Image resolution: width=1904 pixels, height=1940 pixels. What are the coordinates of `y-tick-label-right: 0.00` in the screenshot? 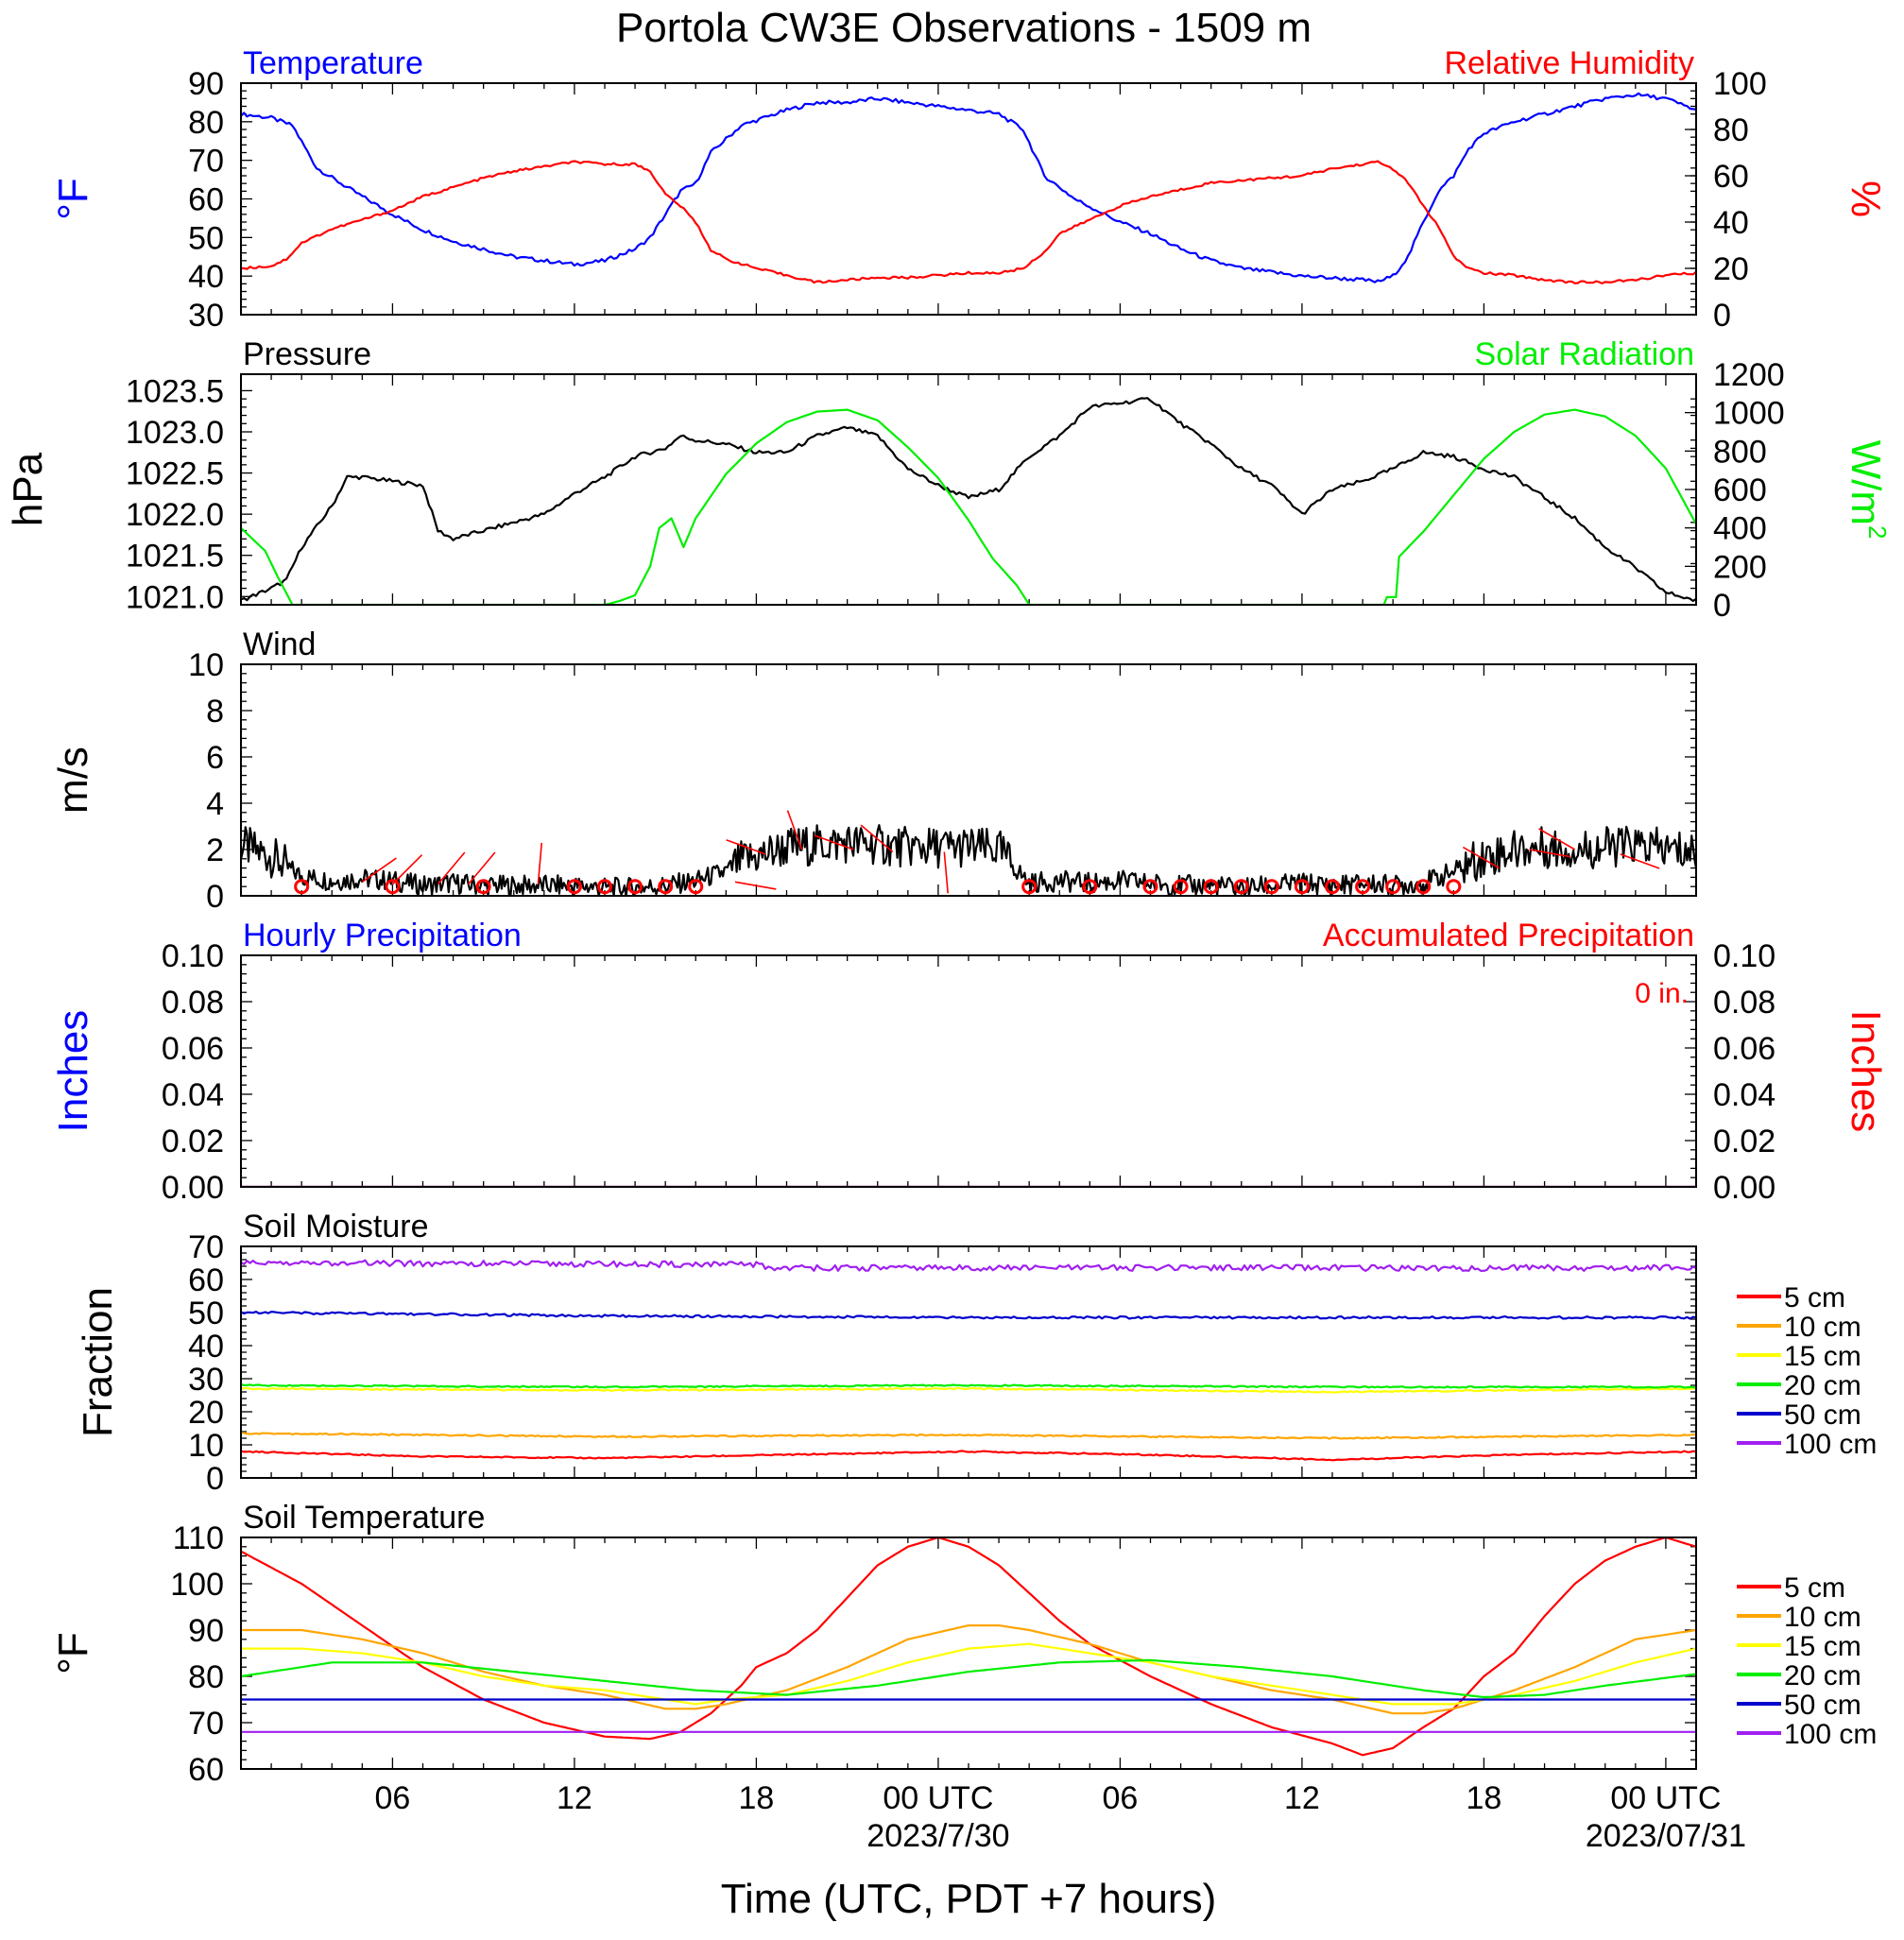 It's located at (1744, 1188).